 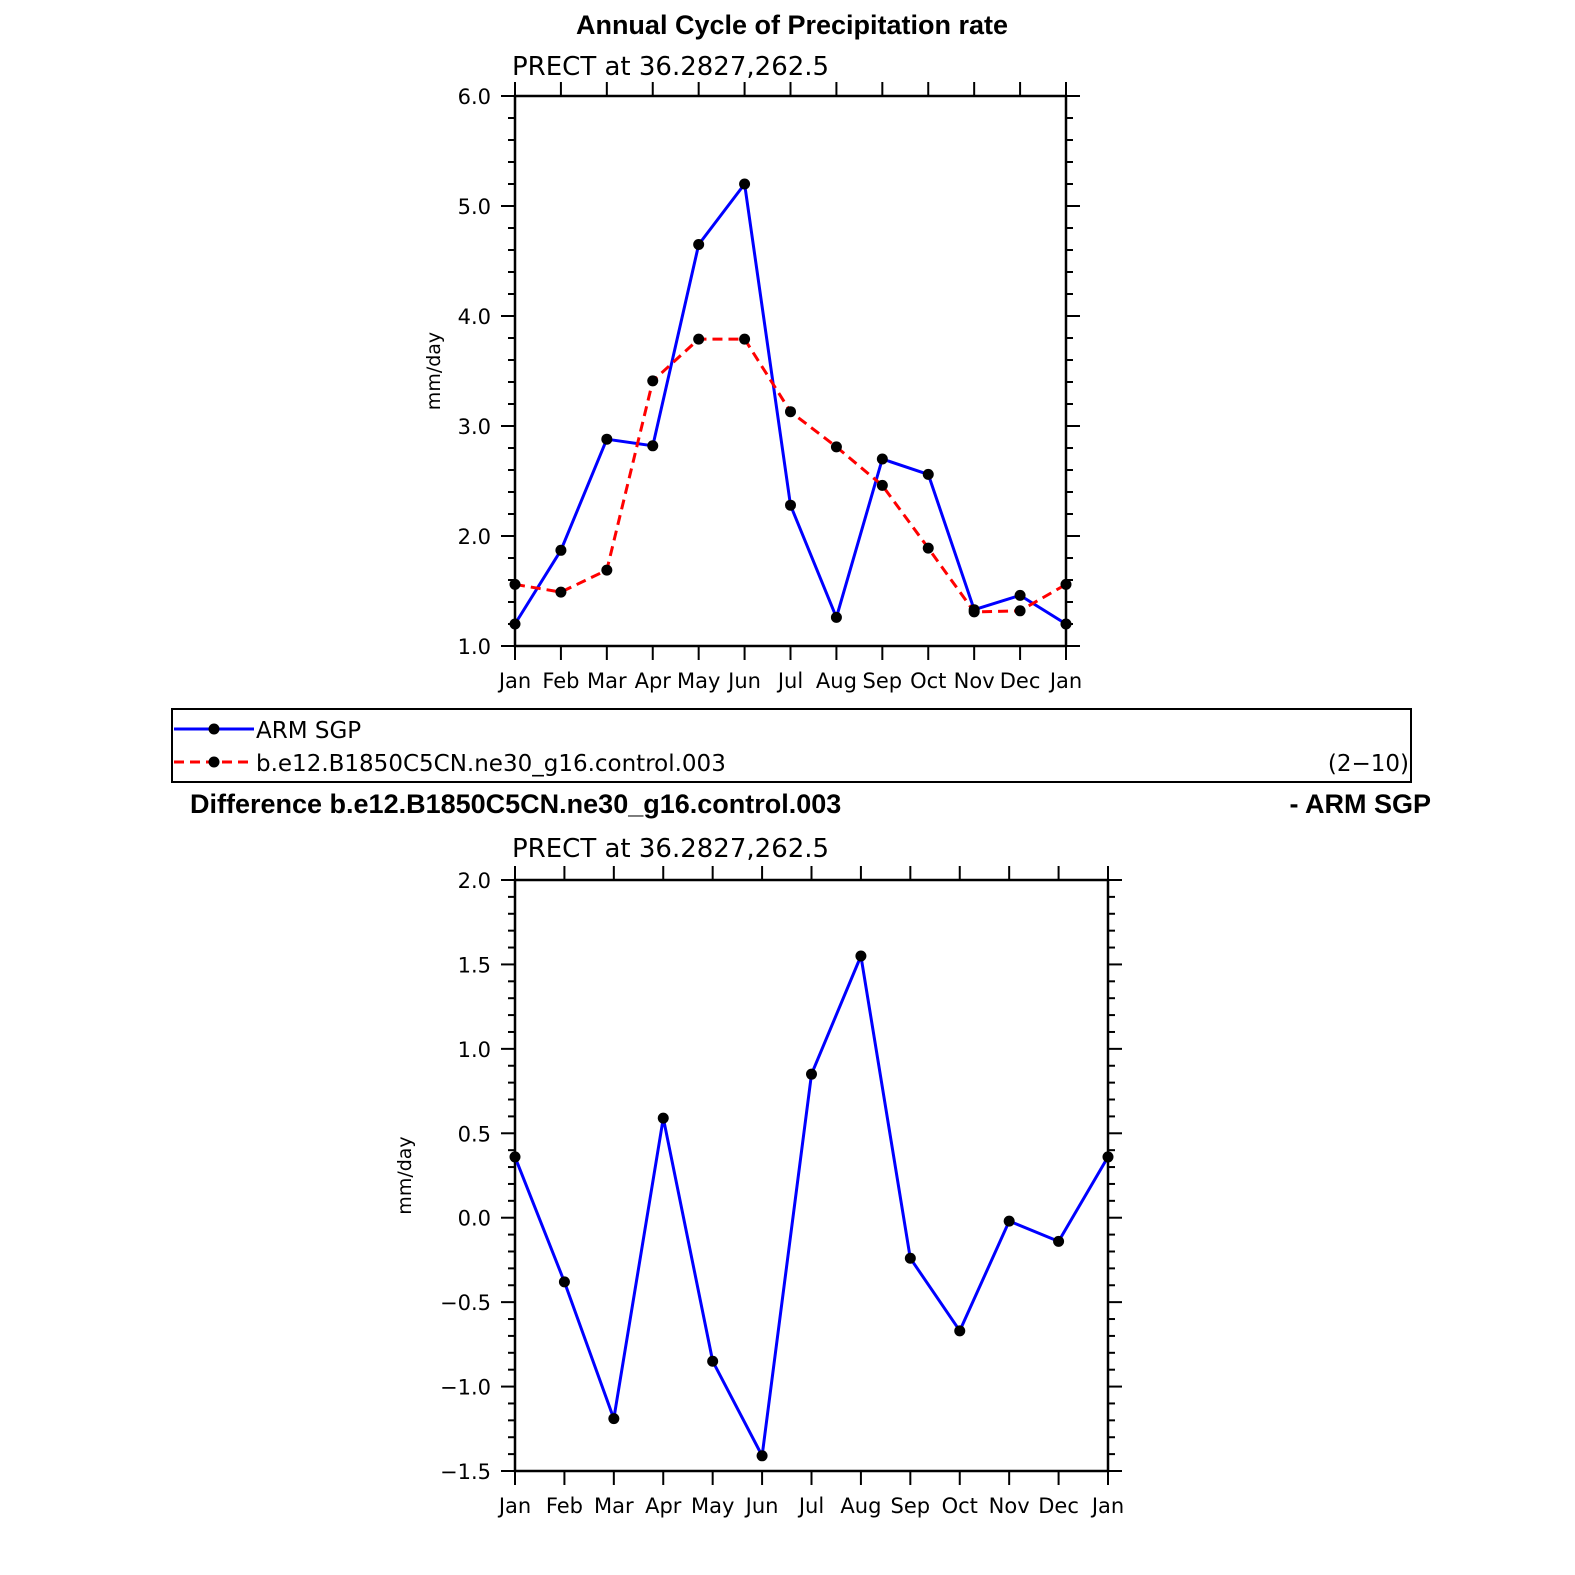 I want to click on chart2-xtick-label: May, so click(x=712, y=1506).